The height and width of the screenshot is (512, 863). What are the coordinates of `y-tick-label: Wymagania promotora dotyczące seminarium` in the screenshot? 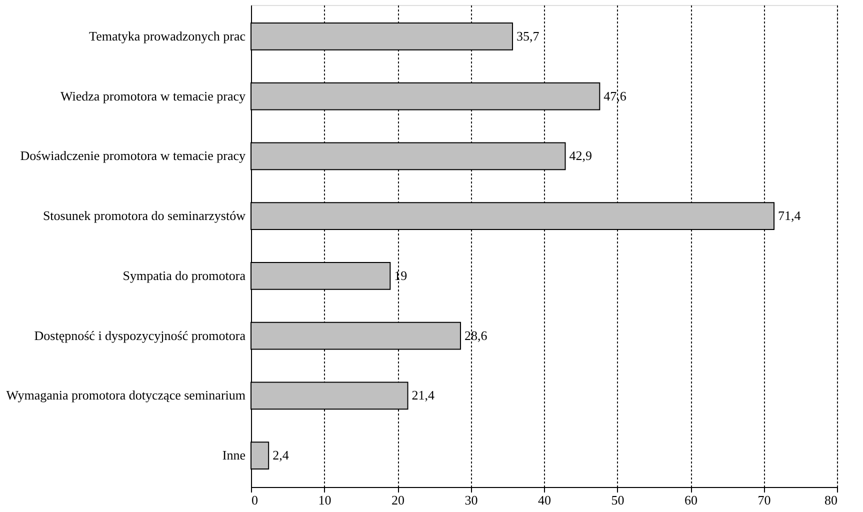 It's located at (126, 395).